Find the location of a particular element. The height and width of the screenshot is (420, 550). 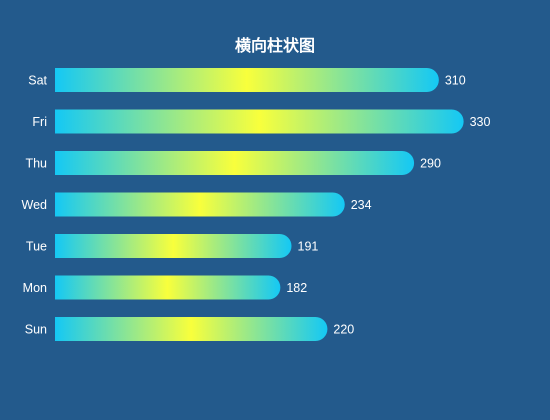

bar-fri is located at coordinates (259, 121).